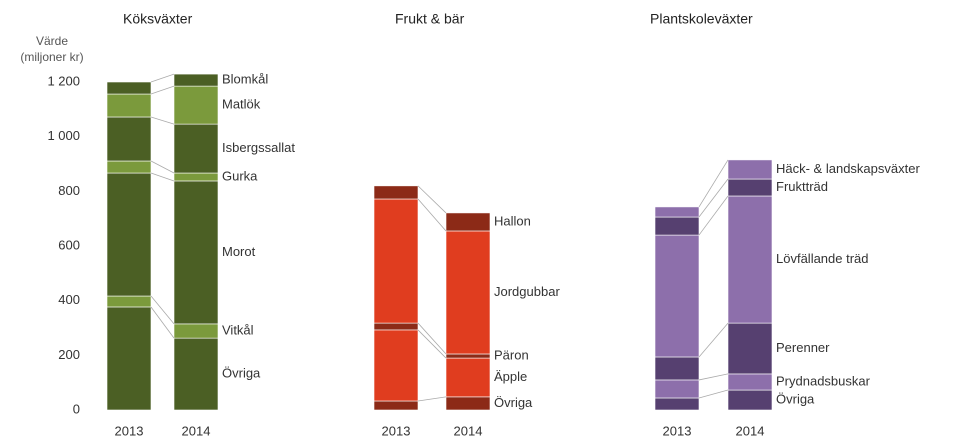  I want to click on y-axis-label: (miljoner kr), so click(51, 57).